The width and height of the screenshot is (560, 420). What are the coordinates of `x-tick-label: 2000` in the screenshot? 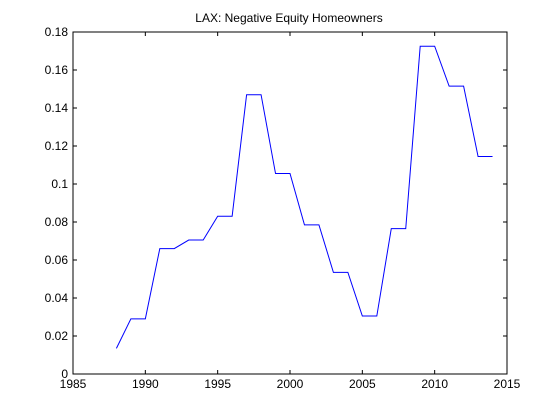 It's located at (290, 384).